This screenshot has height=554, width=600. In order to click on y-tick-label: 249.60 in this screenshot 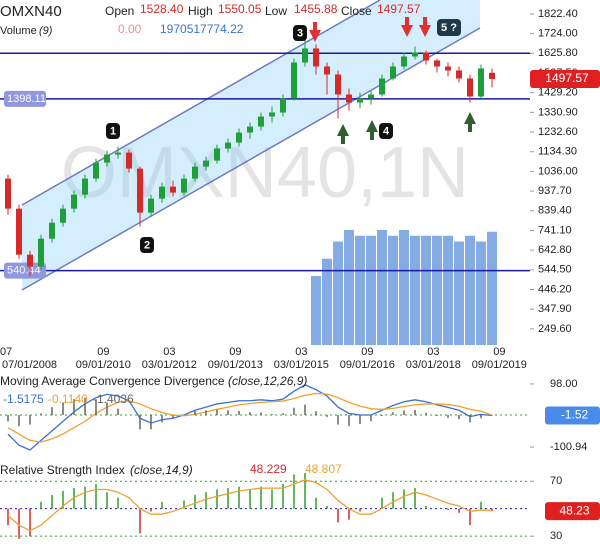, I will do `click(555, 329)`.